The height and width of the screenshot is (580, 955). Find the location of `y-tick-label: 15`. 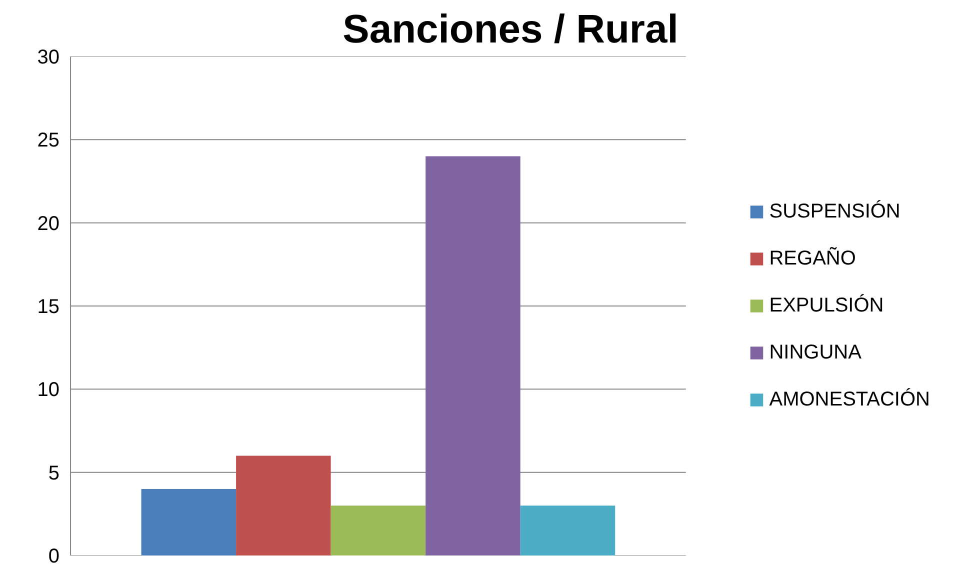

y-tick-label: 15 is located at coordinates (48, 307).